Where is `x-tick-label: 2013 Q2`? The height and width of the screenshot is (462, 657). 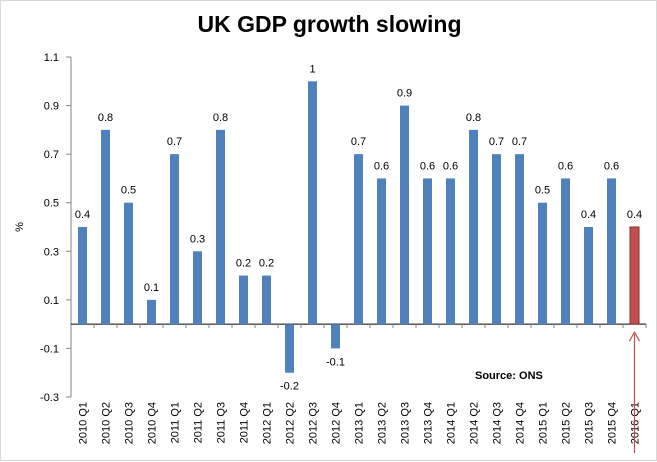 x-tick-label: 2013 Q2 is located at coordinates (383, 423).